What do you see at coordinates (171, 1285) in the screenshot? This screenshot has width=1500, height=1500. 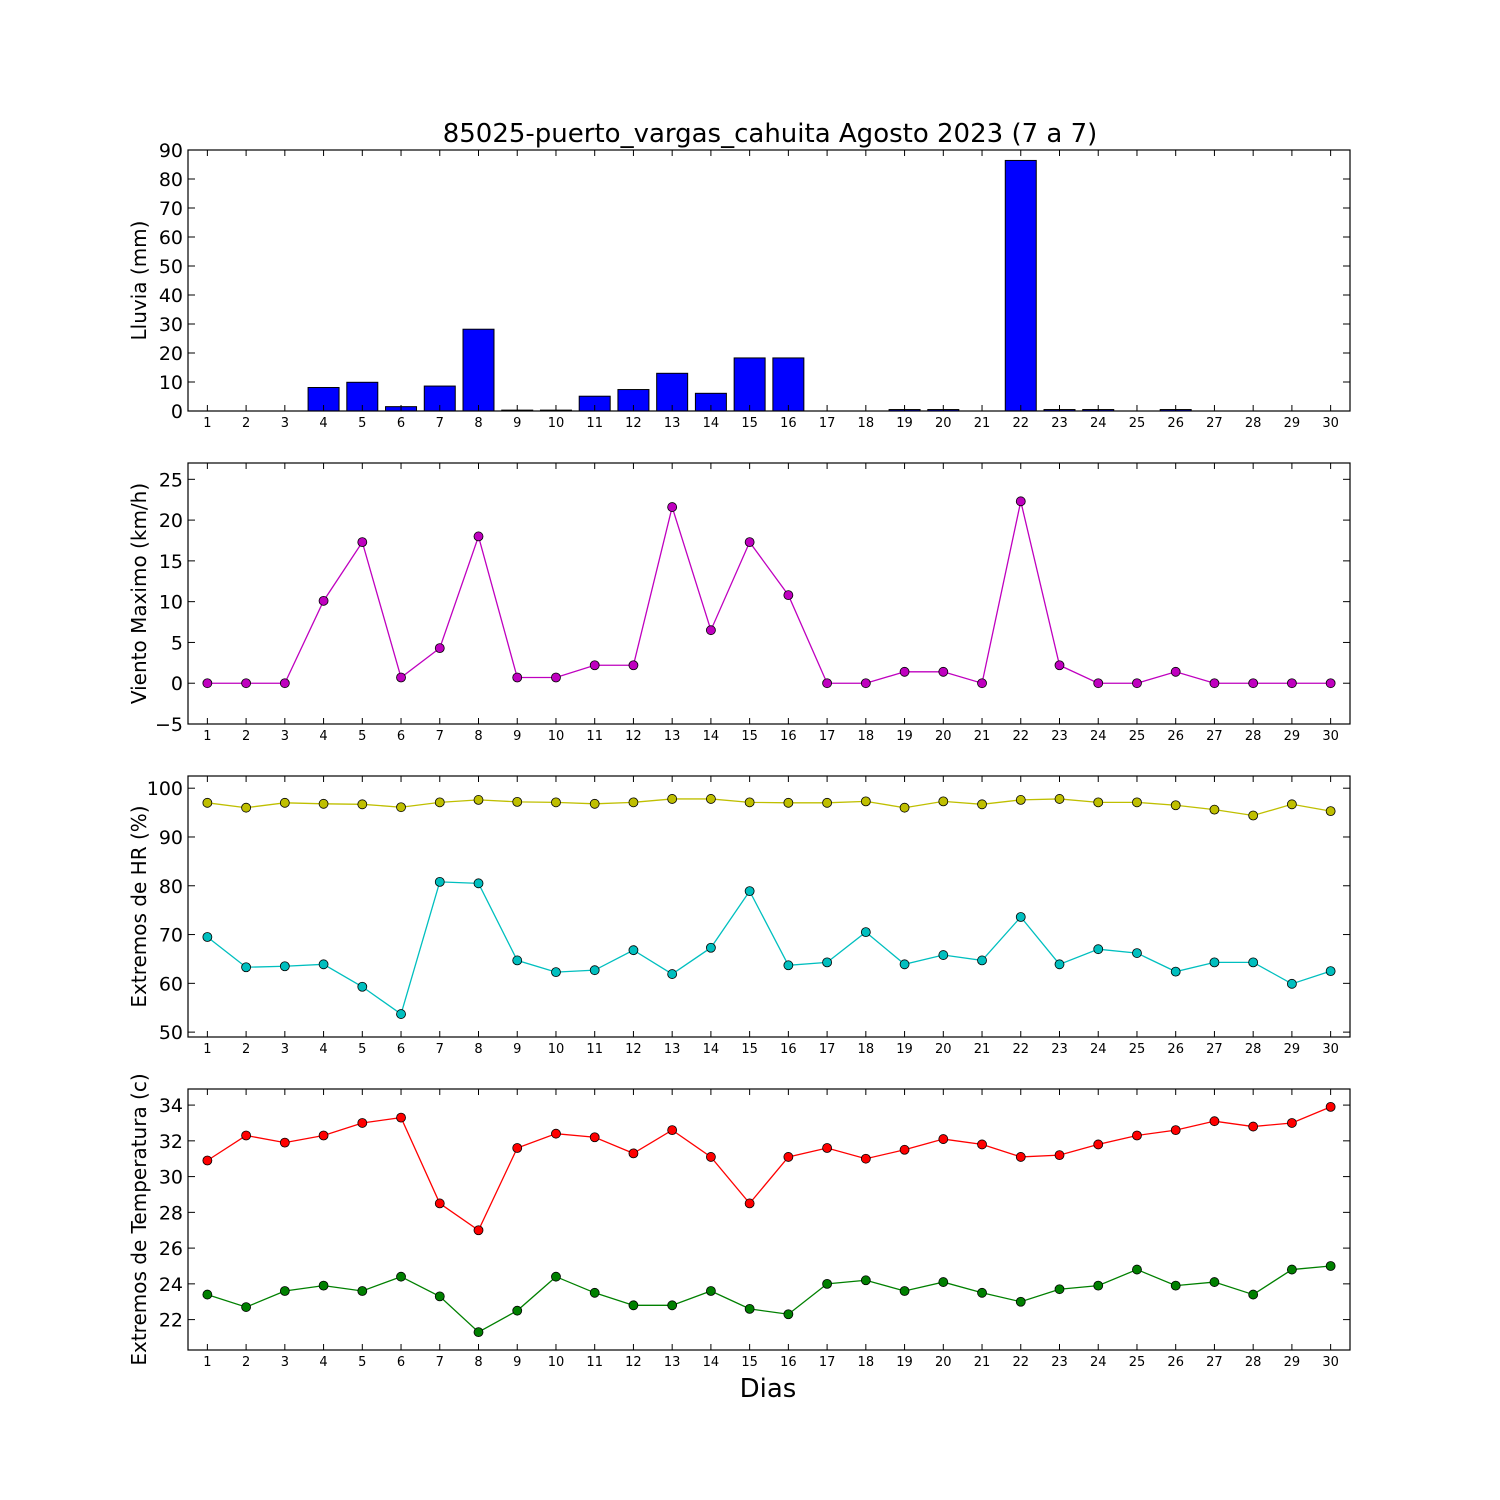 I see `y-tick-label: 24` at bounding box center [171, 1285].